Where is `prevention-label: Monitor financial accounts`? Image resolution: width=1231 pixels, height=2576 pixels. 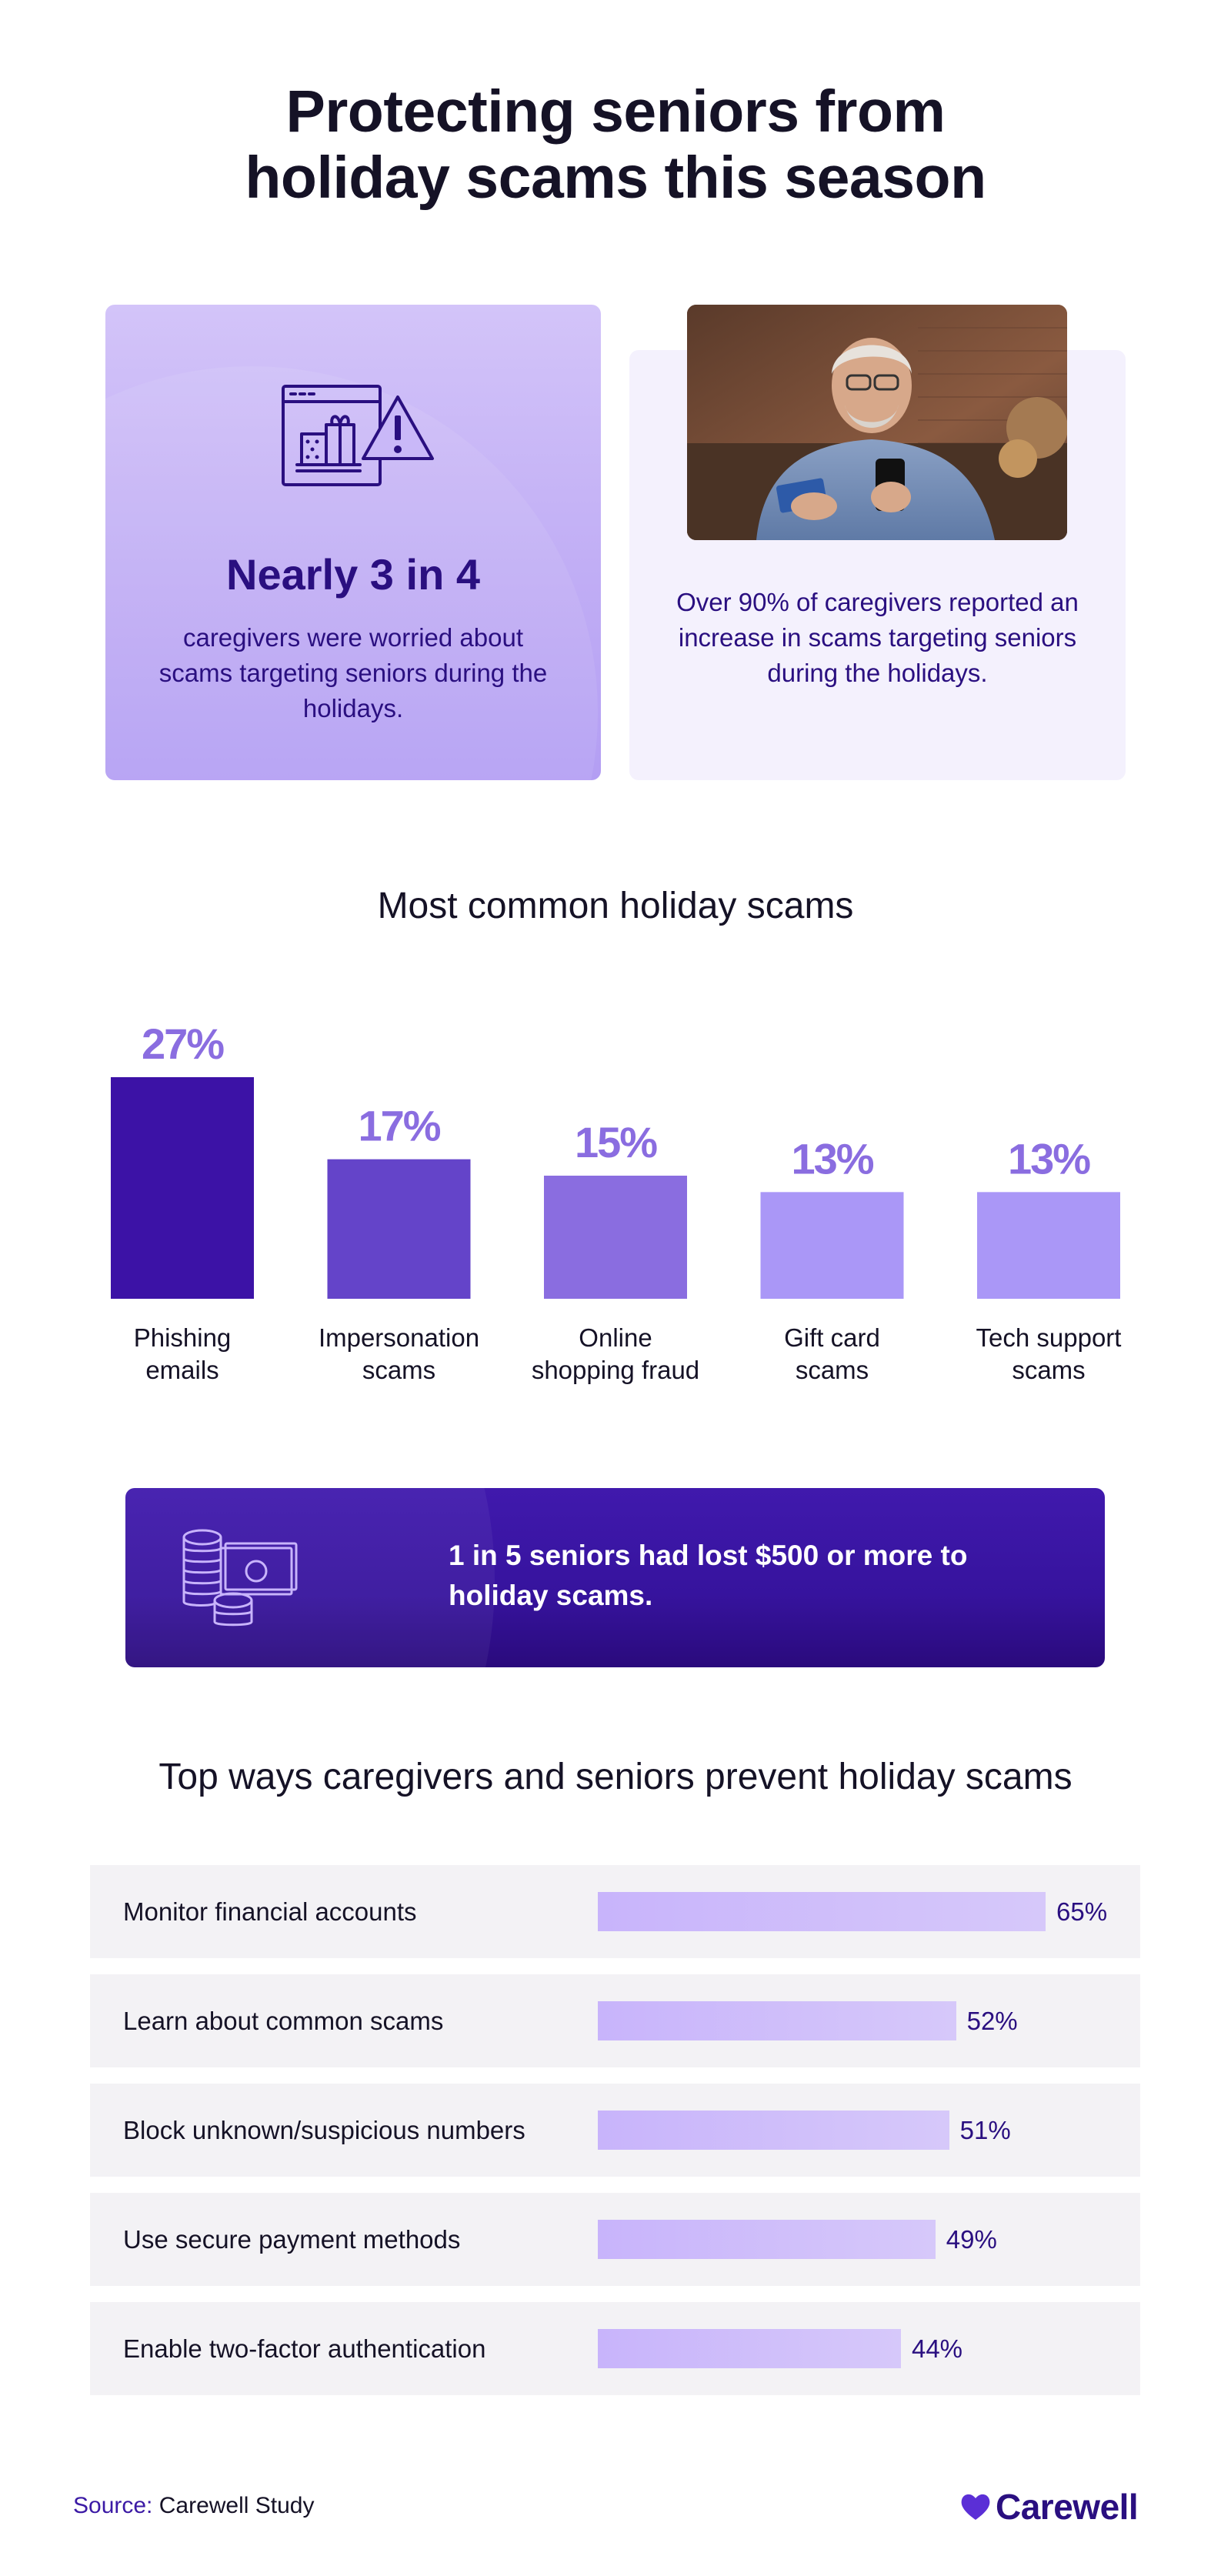 prevention-label: Monitor financial accounts is located at coordinates (270, 1912).